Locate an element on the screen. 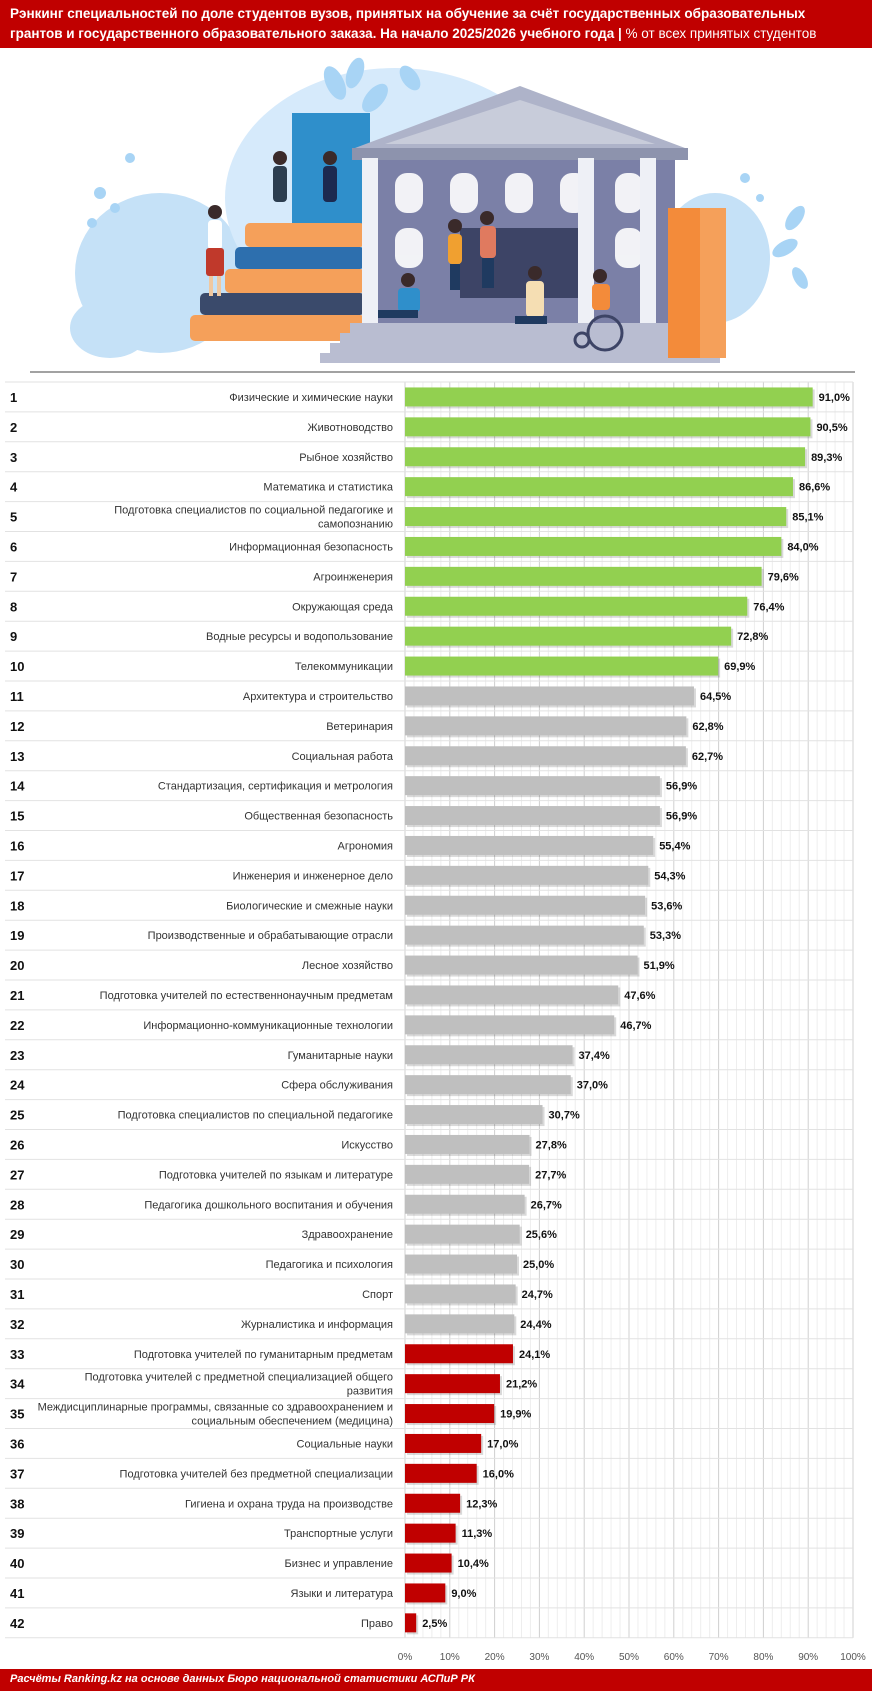 Image resolution: width=872 pixels, height=1691 pixels. rank-label: 42 is located at coordinates (17, 1623).